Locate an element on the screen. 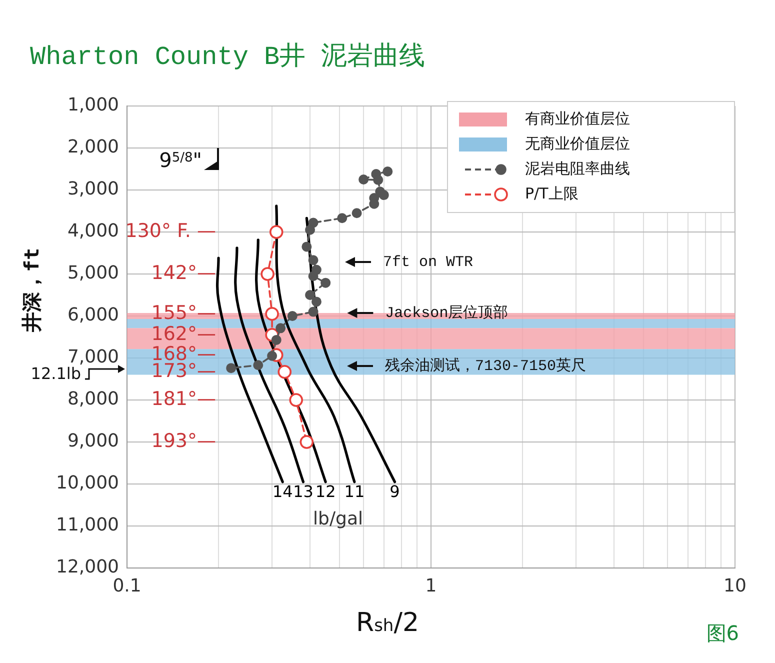 The height and width of the screenshot is (663, 775). series-label: 12 is located at coordinates (325, 492).